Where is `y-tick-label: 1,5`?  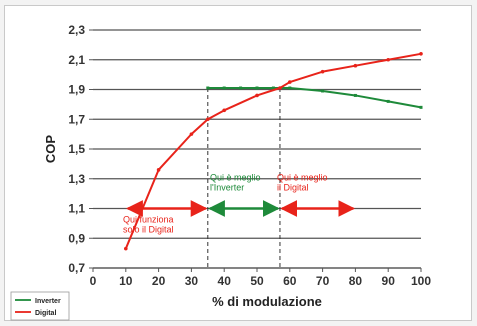 y-tick-label: 1,5 is located at coordinates (76, 149).